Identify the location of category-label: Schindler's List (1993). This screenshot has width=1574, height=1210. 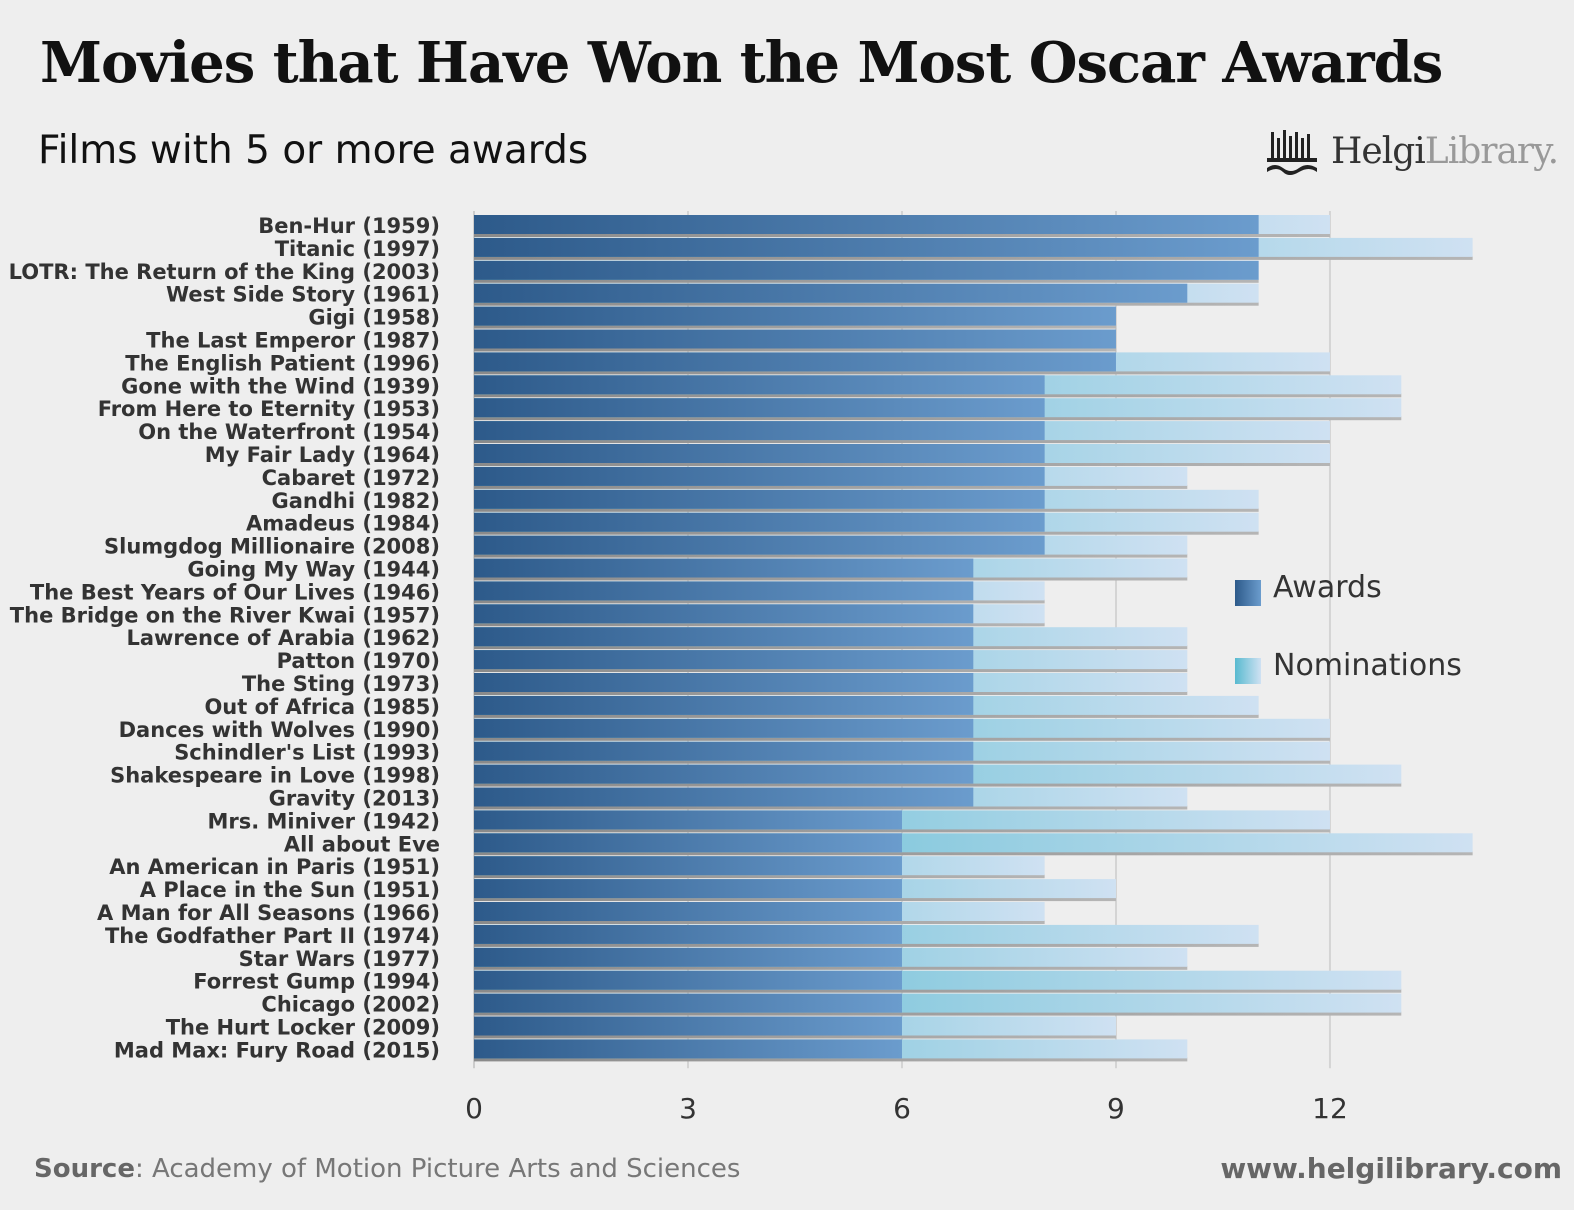
(307, 753).